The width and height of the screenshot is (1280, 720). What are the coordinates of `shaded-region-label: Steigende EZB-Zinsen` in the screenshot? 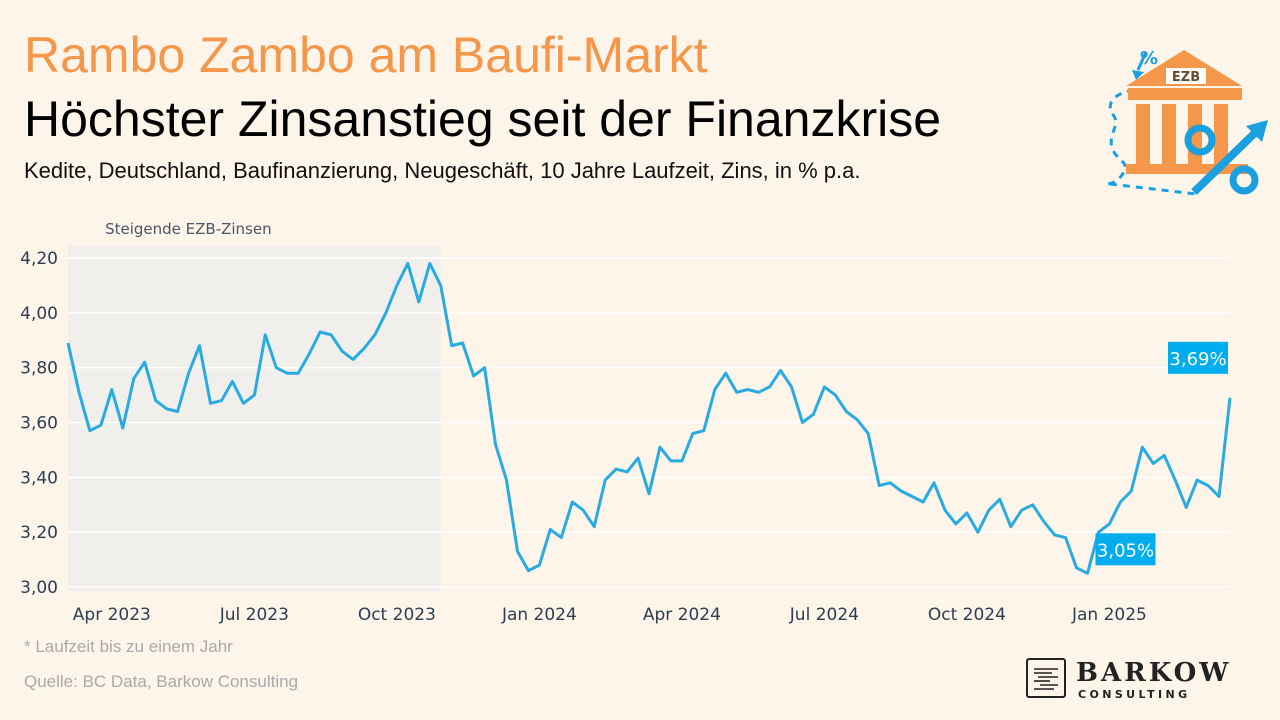 It's located at (188, 229).